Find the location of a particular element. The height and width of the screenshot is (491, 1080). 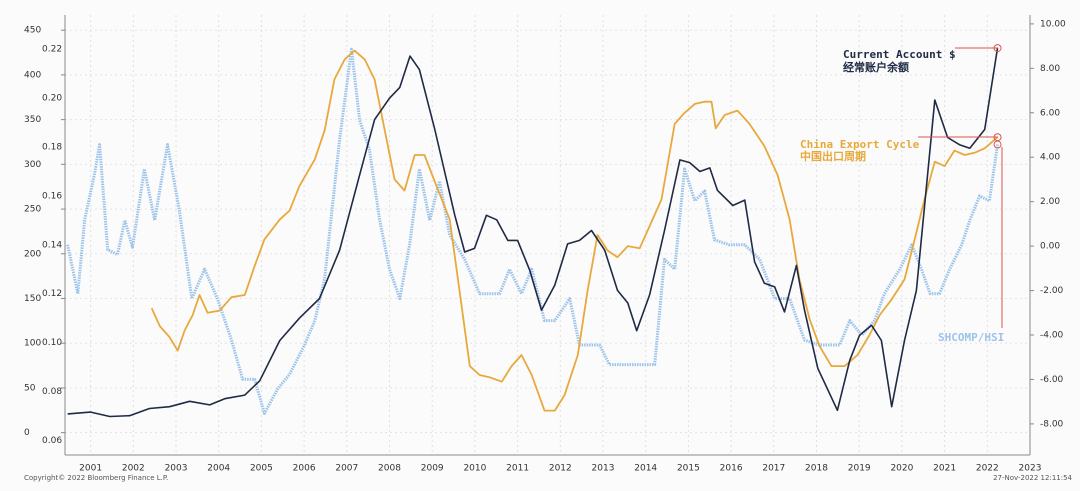

x-tick-label: 2016 is located at coordinates (731, 469).